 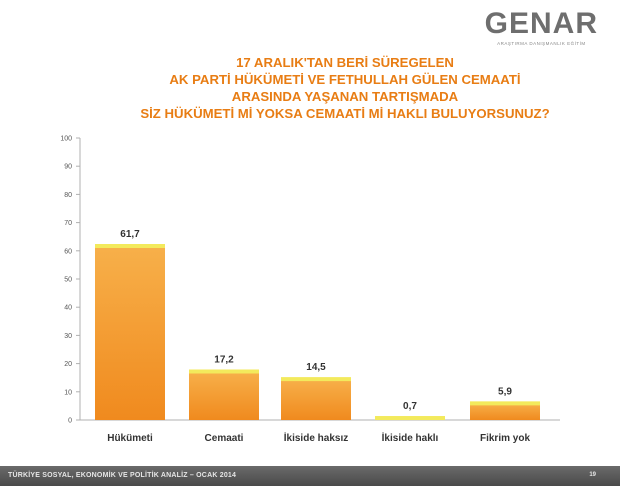 I want to click on y-tick-label: 80, so click(x=68, y=195).